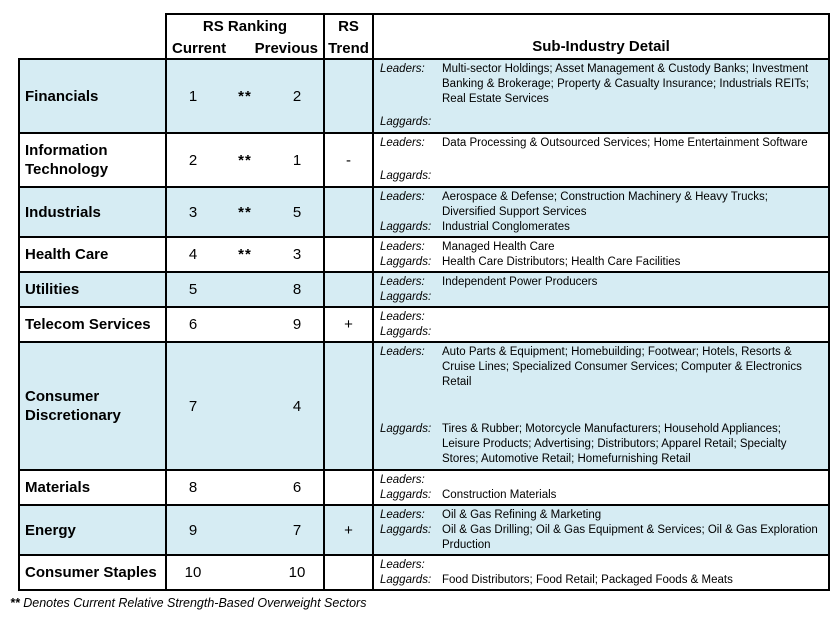 This screenshot has width=838, height=617. What do you see at coordinates (193, 96) in the screenshot?
I see `current-rank-value: 1` at bounding box center [193, 96].